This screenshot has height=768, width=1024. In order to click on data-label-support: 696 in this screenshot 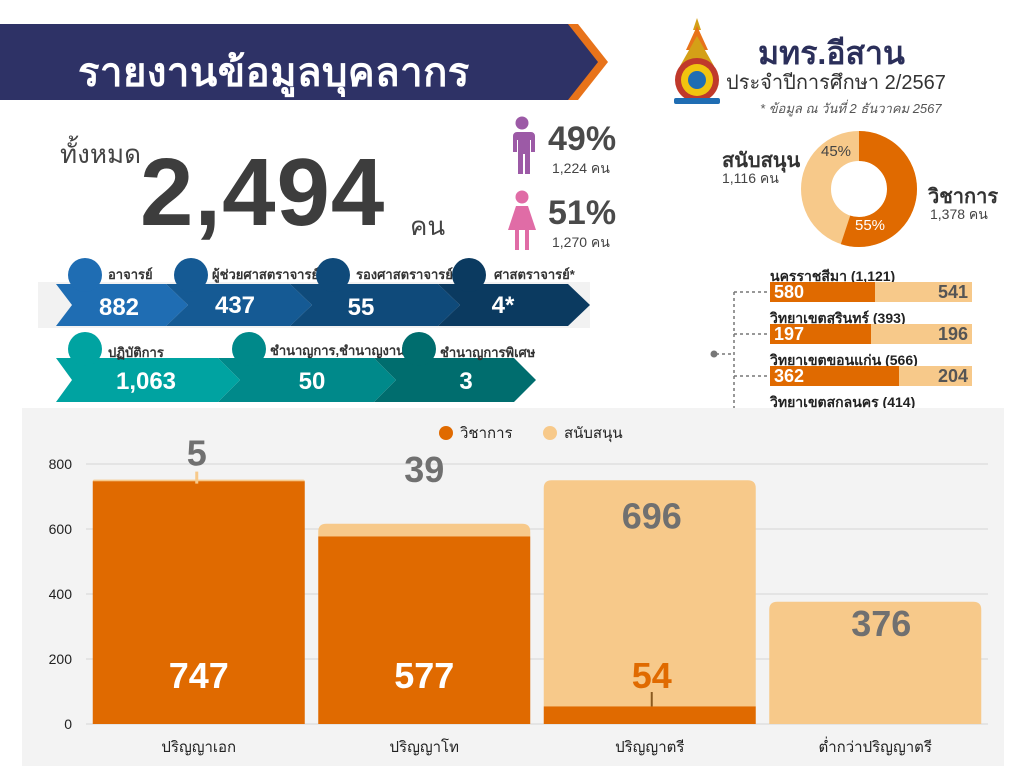, I will do `click(652, 515)`.